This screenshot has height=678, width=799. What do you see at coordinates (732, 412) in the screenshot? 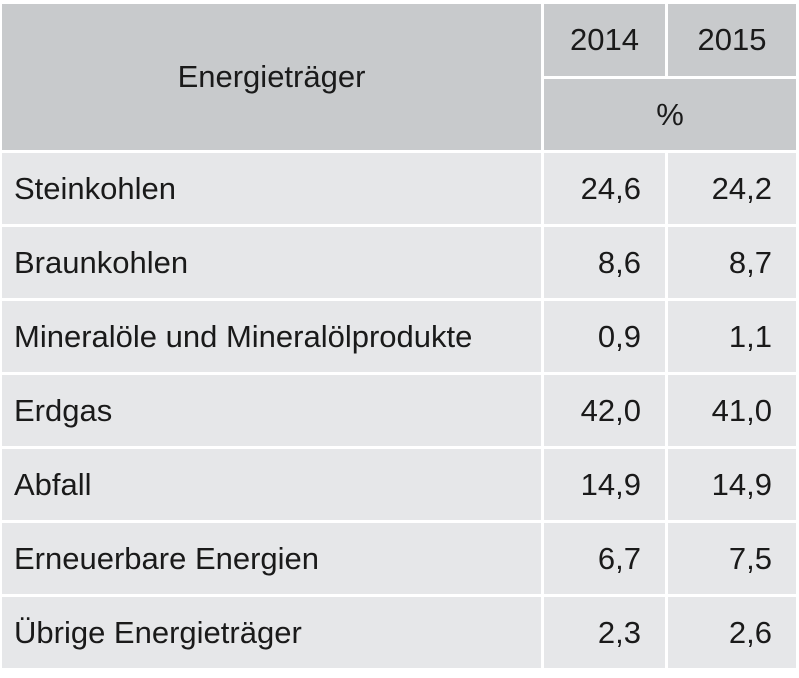
I see `value-2015: 41,0` at bounding box center [732, 412].